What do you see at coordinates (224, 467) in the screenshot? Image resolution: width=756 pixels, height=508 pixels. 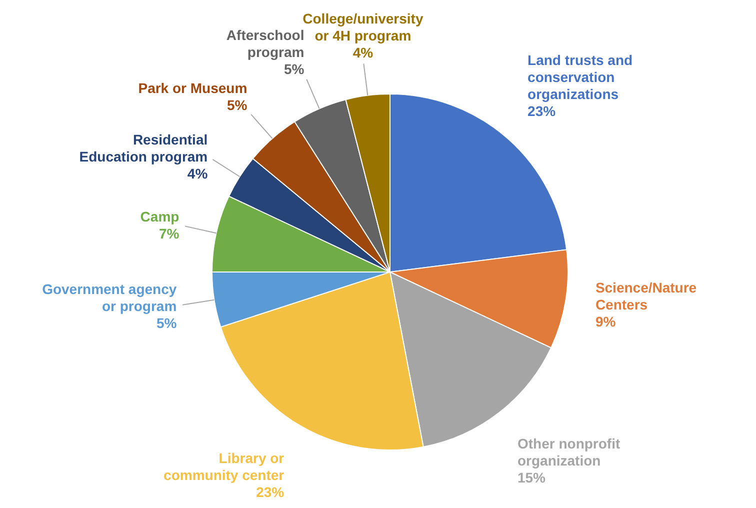 I see `slice-label: Library or community center` at bounding box center [224, 467].